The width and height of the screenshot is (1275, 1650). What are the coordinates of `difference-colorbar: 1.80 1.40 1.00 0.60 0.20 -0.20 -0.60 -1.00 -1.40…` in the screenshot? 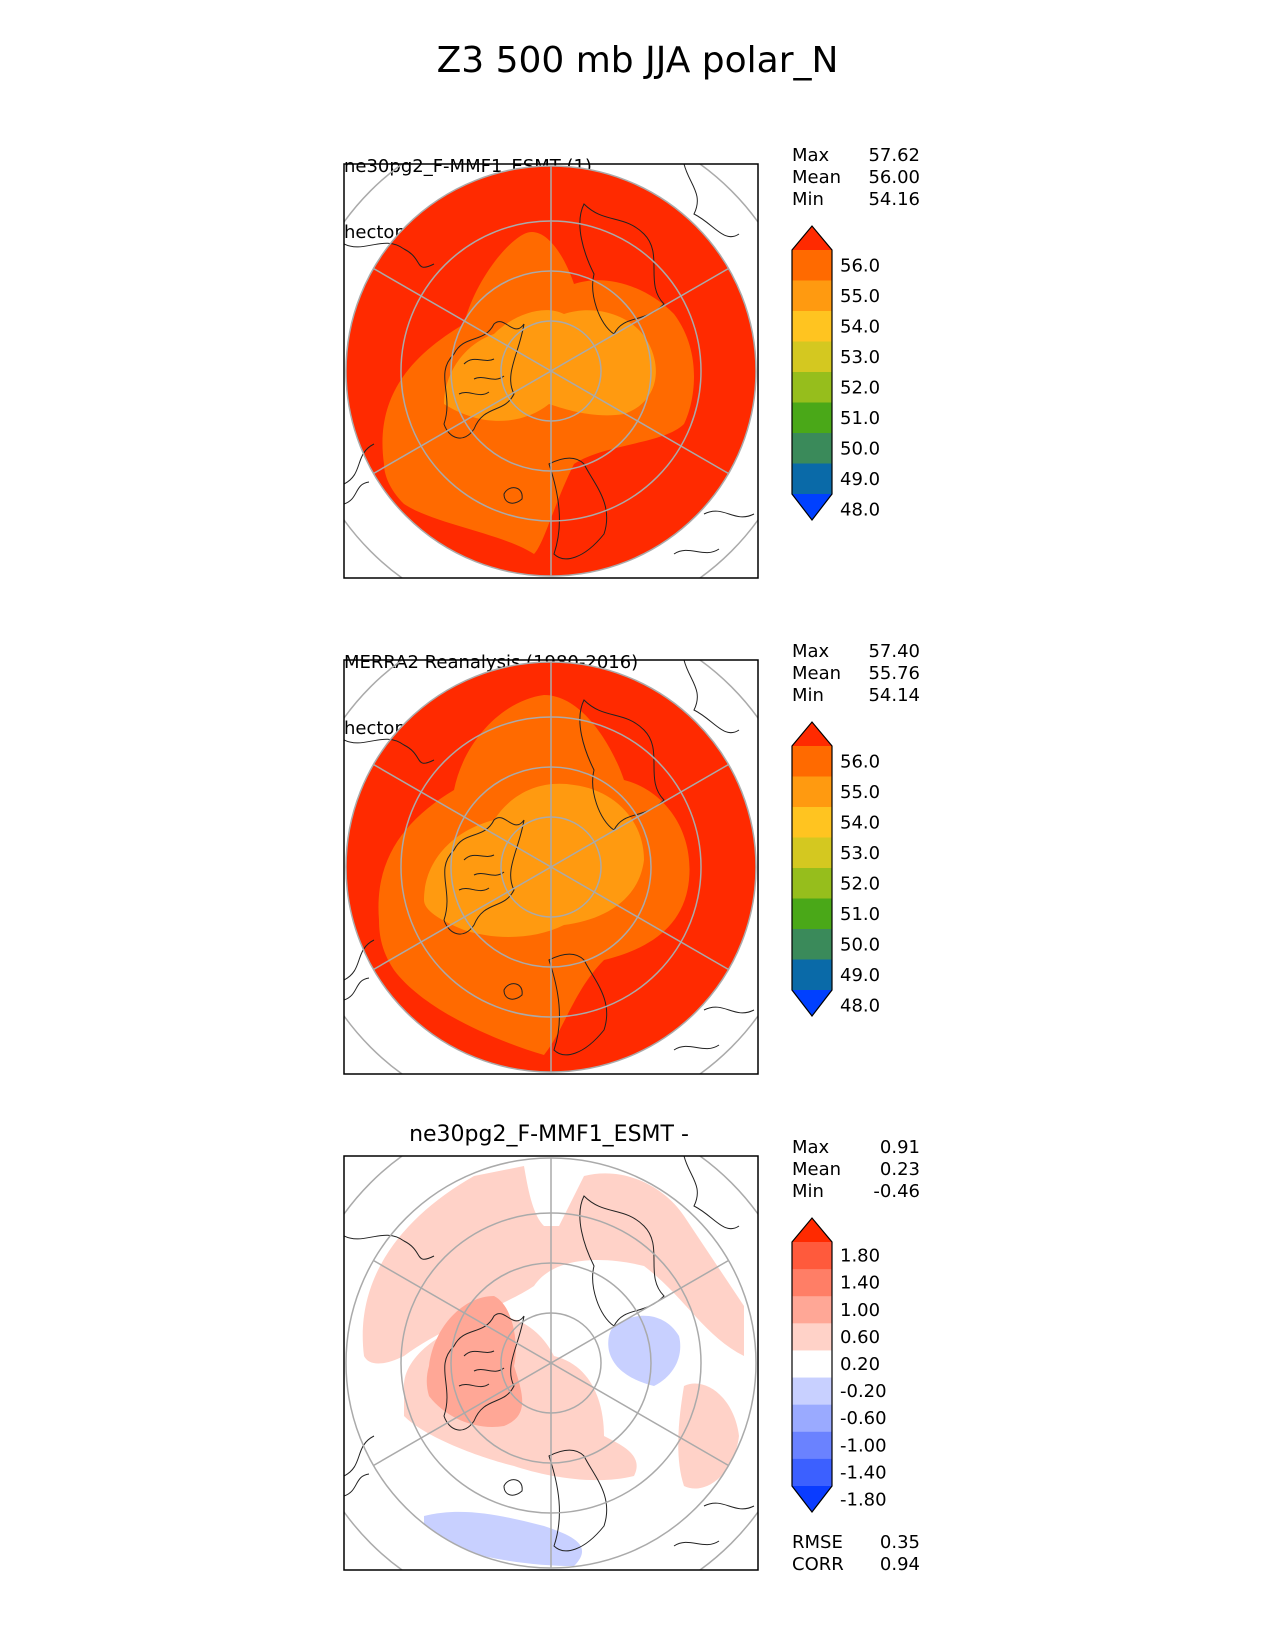 It's located at (839, 1365).